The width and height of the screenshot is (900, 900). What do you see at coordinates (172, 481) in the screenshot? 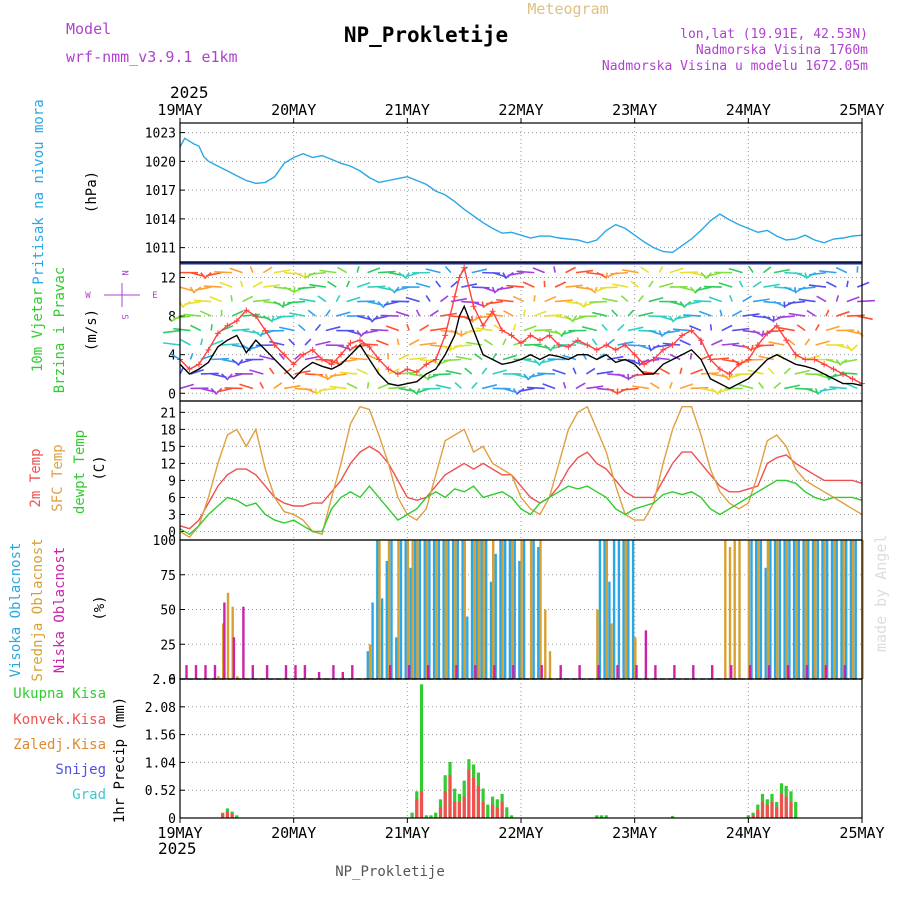
I see `y-tick-label: 9` at bounding box center [172, 481].